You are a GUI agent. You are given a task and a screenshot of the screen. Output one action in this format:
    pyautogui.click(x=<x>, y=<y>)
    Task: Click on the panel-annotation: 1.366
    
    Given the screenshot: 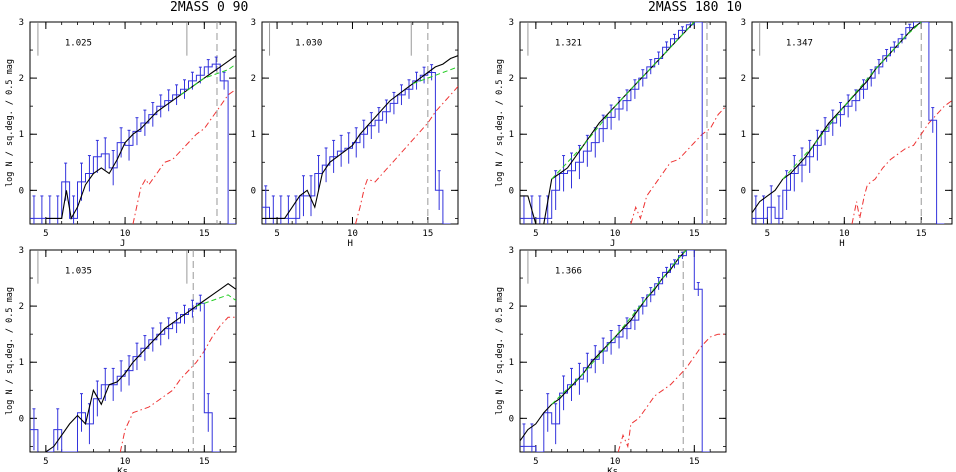 What is the action you would take?
    pyautogui.click(x=568, y=272)
    